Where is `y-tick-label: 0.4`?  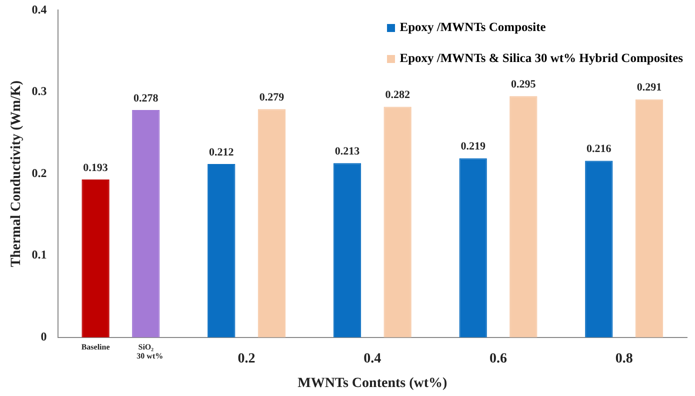 y-tick-label: 0.4 is located at coordinates (39, 9).